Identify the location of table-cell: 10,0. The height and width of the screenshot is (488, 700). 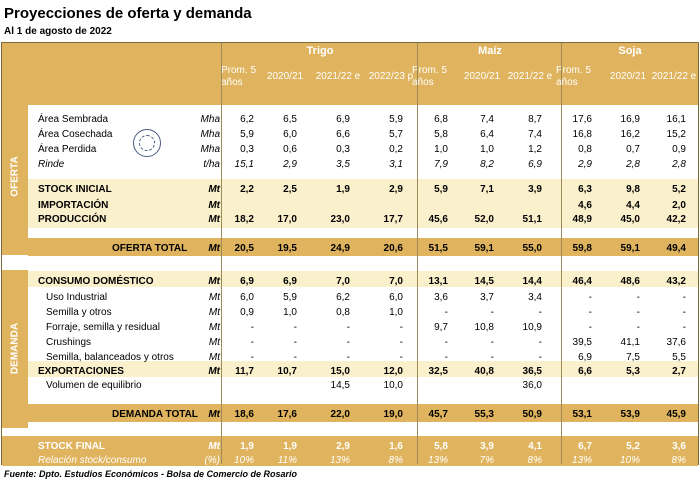
(393, 385).